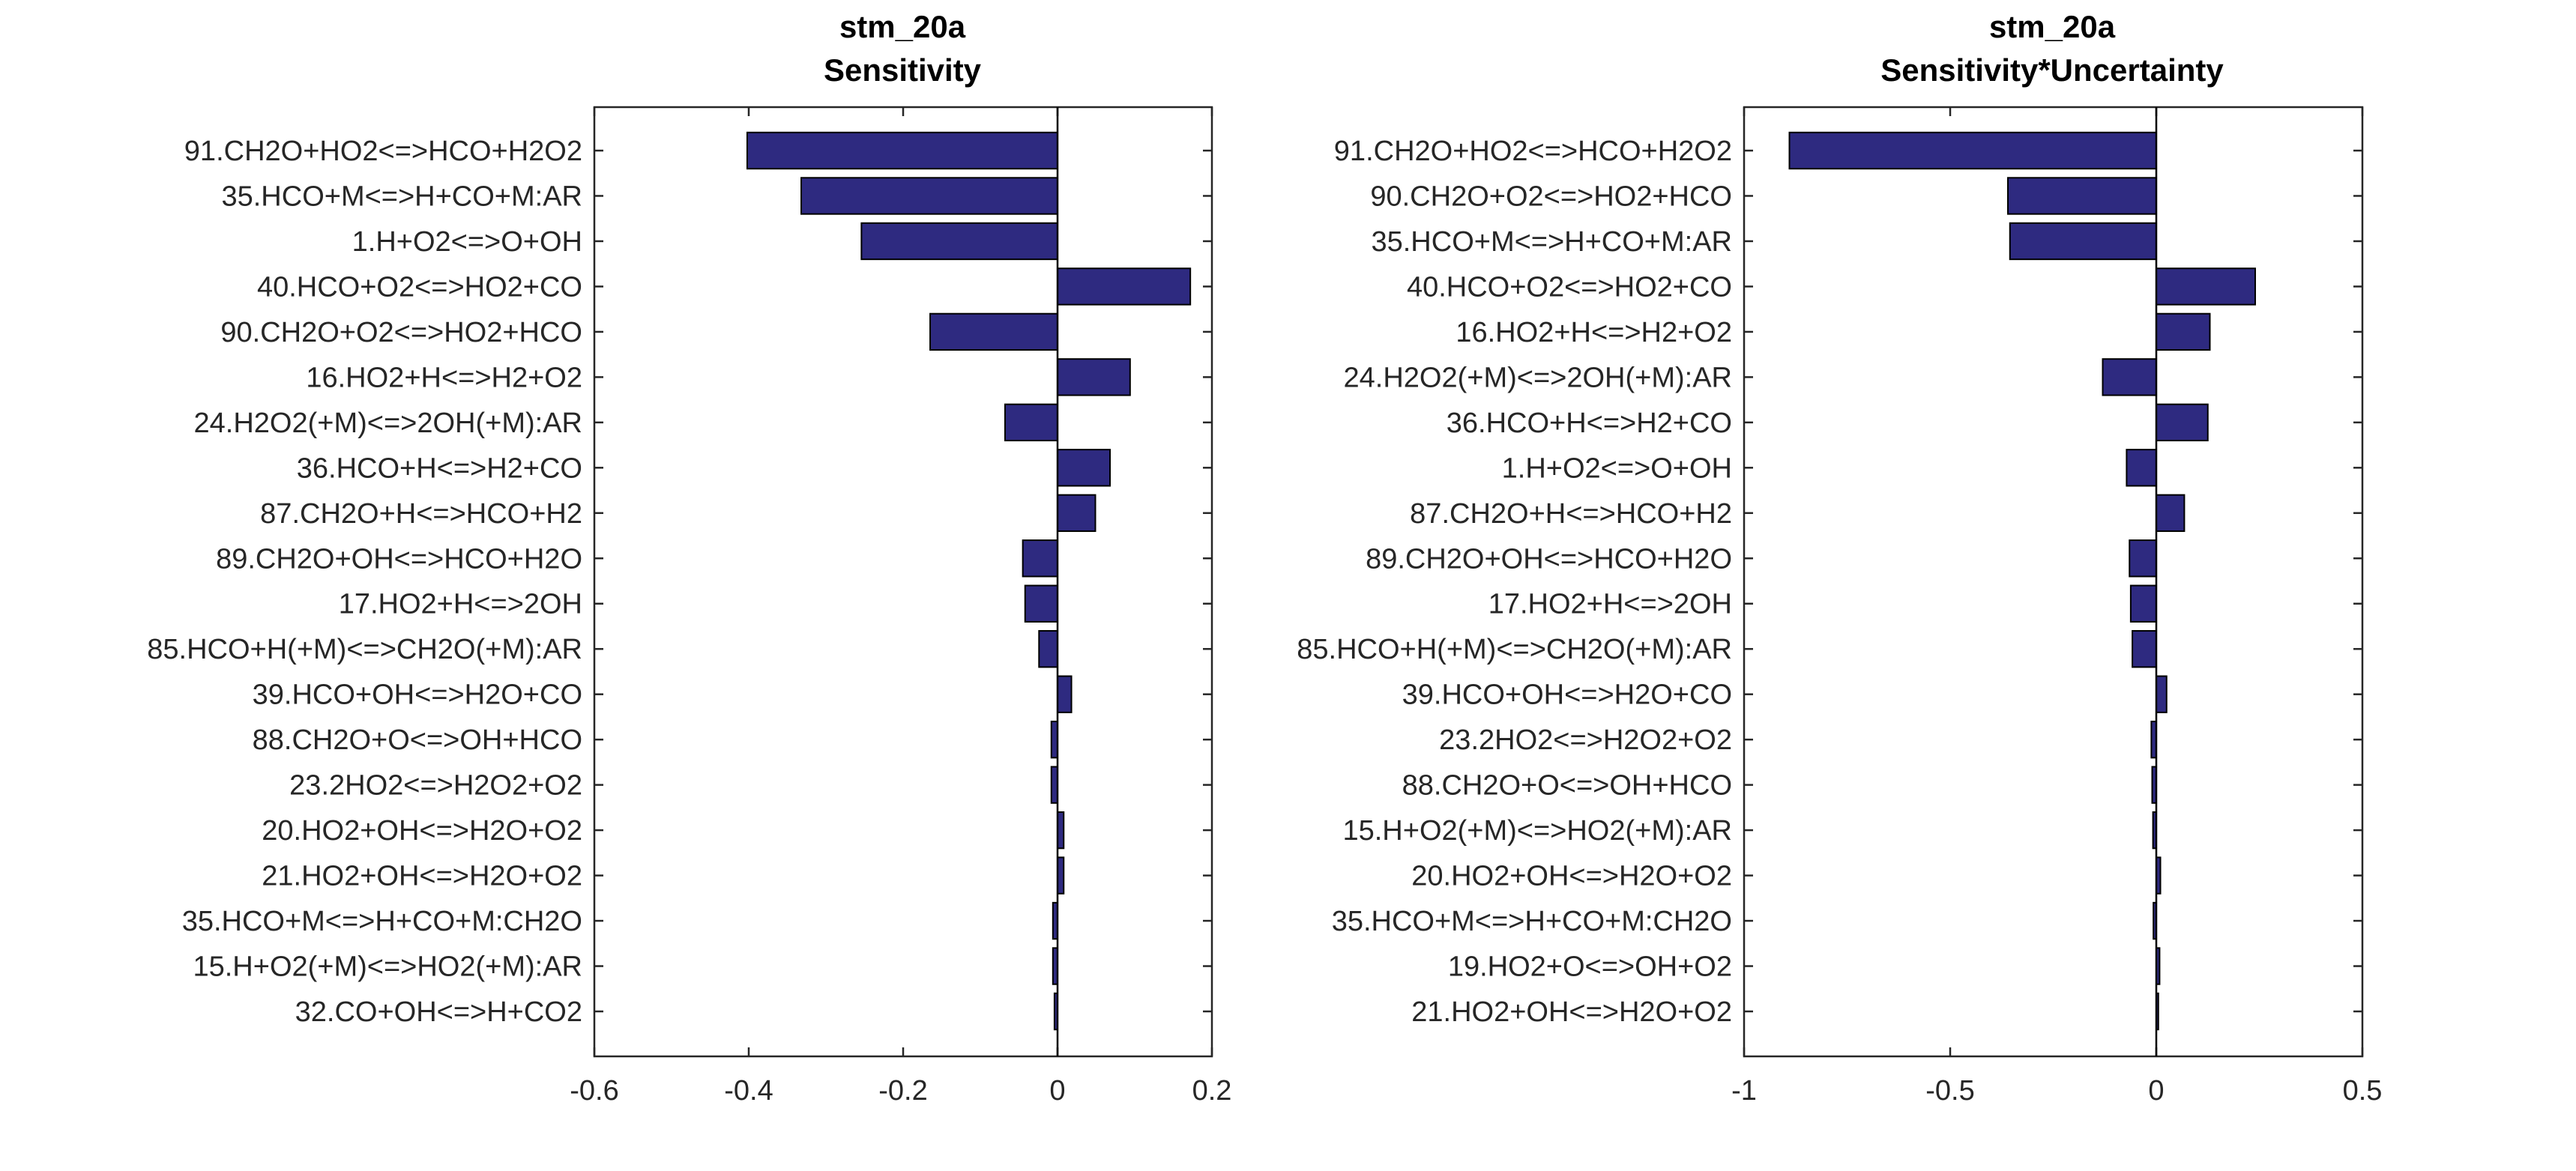  What do you see at coordinates (2052, 70) in the screenshot?
I see `panel-subtitle: Sensitivity*Uncertainty` at bounding box center [2052, 70].